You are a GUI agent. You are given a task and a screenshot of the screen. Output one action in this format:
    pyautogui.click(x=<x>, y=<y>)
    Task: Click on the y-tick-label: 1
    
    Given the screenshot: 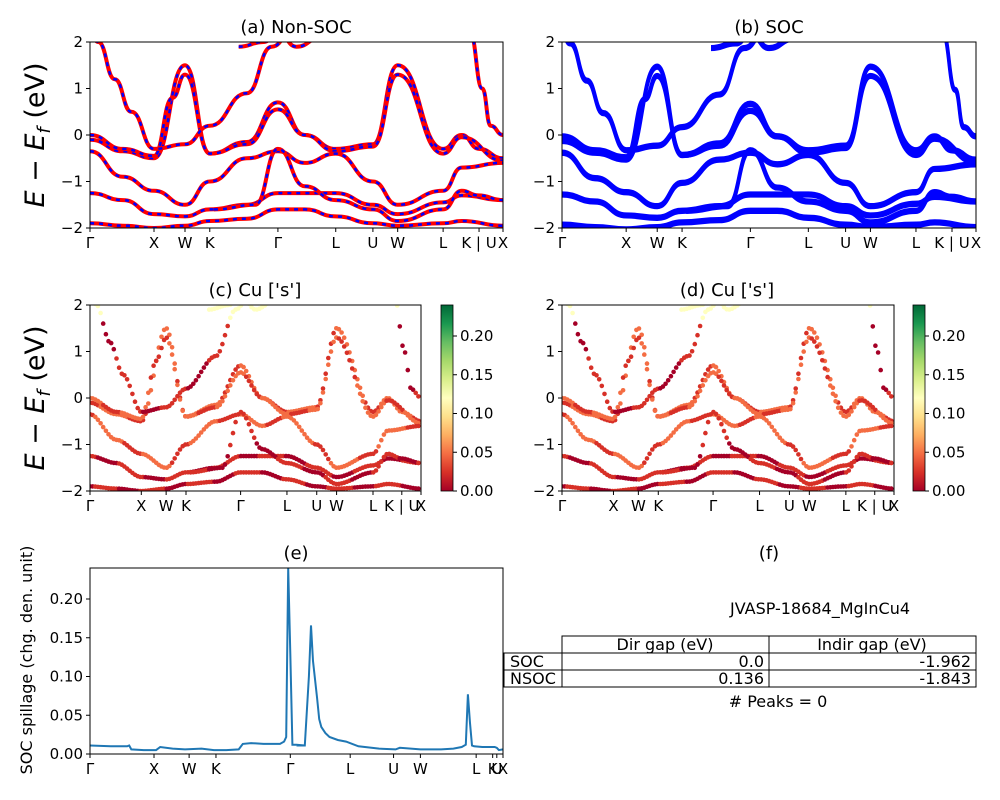 What is the action you would take?
    pyautogui.click(x=78, y=89)
    